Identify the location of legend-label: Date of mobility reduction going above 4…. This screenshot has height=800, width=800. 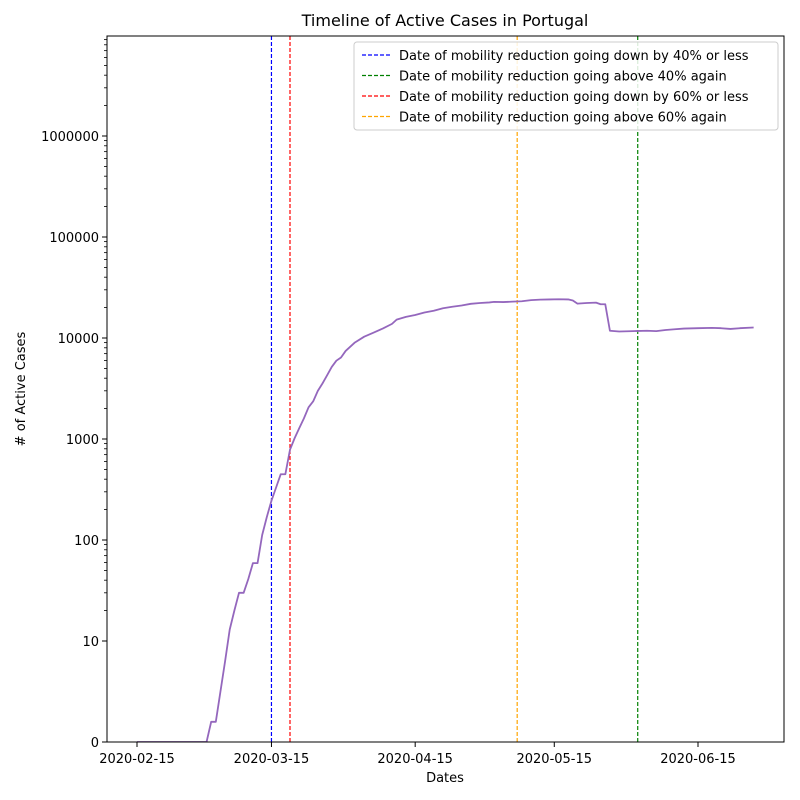
(563, 77).